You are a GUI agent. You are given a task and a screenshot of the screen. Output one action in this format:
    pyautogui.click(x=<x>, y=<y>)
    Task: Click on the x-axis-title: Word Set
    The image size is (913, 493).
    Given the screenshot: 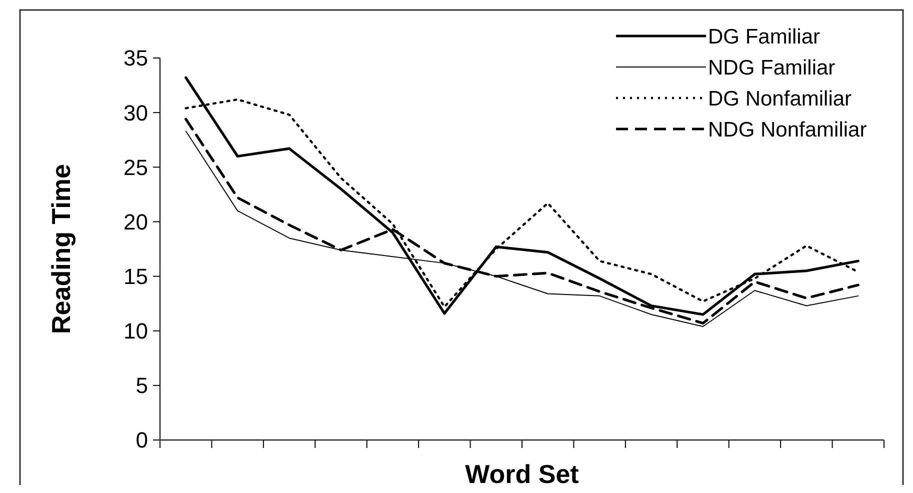 What is the action you would take?
    pyautogui.click(x=522, y=474)
    